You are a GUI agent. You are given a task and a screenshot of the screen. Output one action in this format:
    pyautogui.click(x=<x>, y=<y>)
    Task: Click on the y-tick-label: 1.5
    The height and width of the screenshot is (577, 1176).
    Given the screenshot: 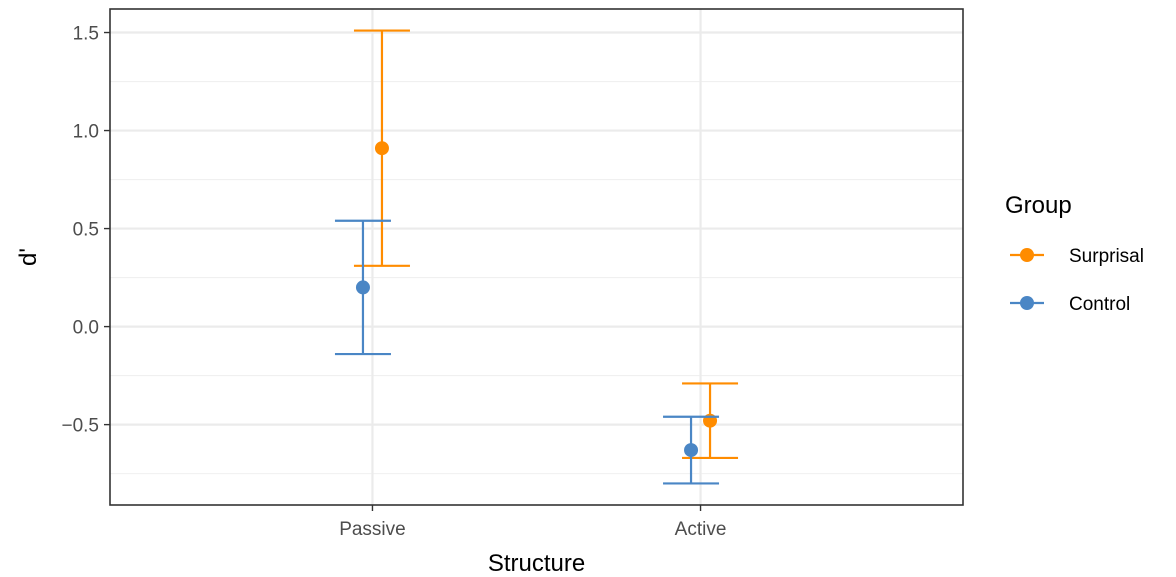 What is the action you would take?
    pyautogui.click(x=86, y=34)
    